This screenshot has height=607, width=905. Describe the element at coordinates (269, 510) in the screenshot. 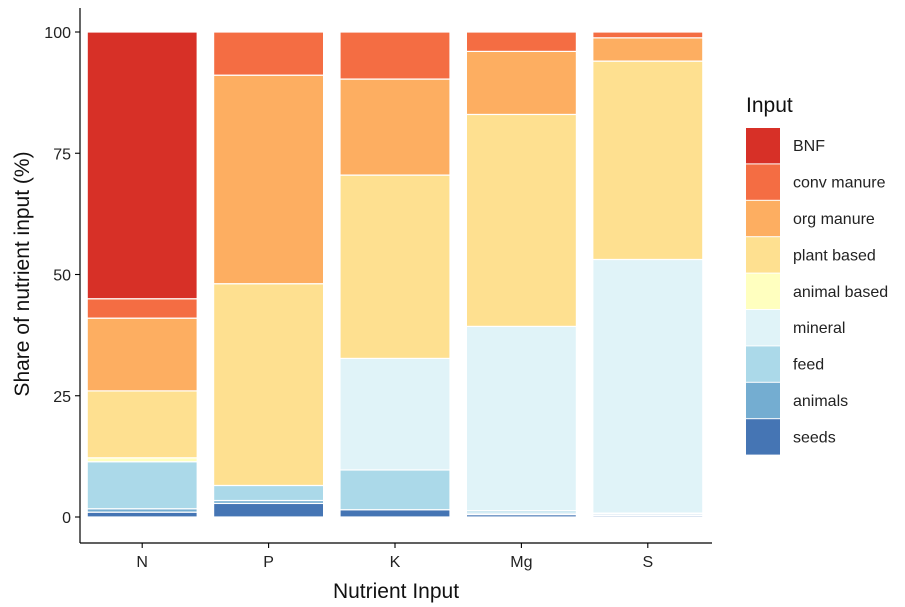

I see `bar-segment-P-seeds` at that location.